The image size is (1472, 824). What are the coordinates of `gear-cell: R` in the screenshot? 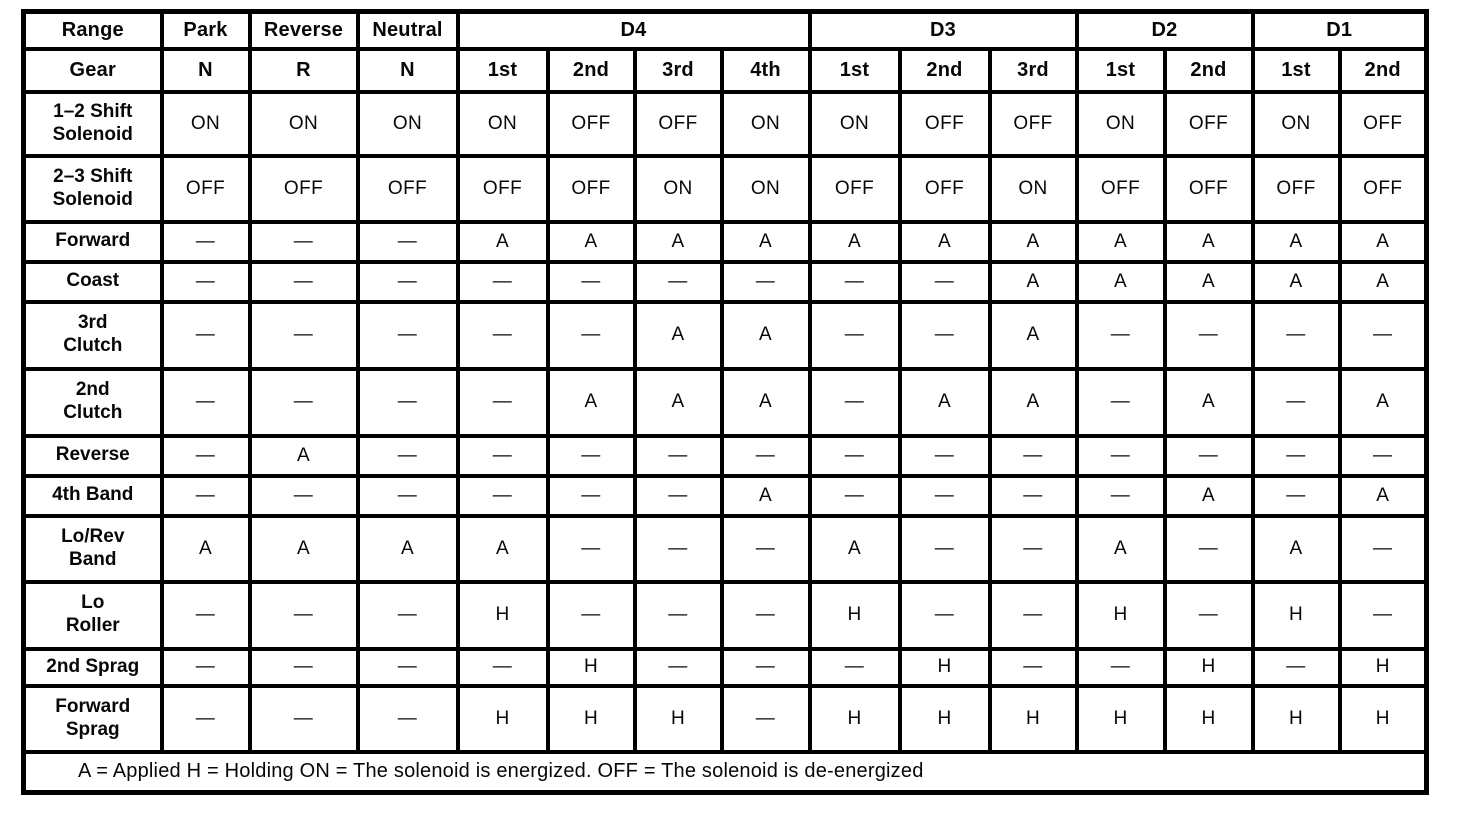 It's located at (303, 70).